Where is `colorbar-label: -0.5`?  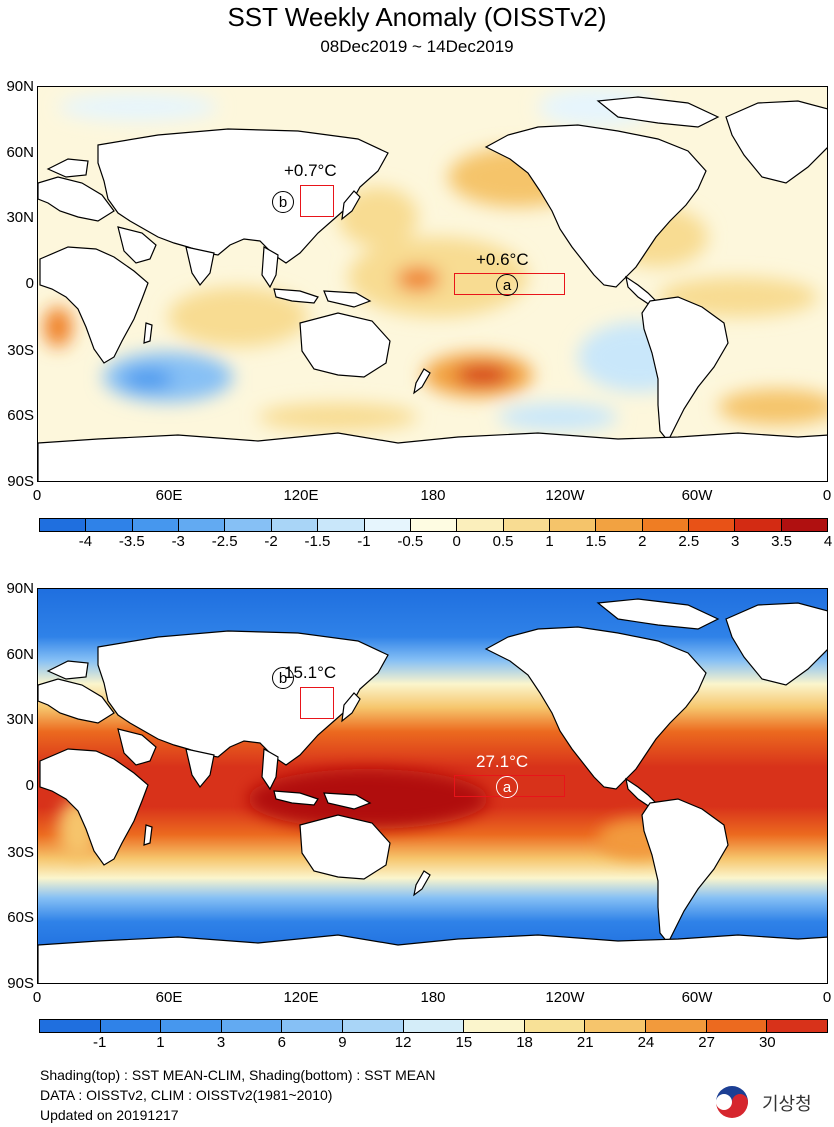
colorbar-label: -0.5 is located at coordinates (410, 541).